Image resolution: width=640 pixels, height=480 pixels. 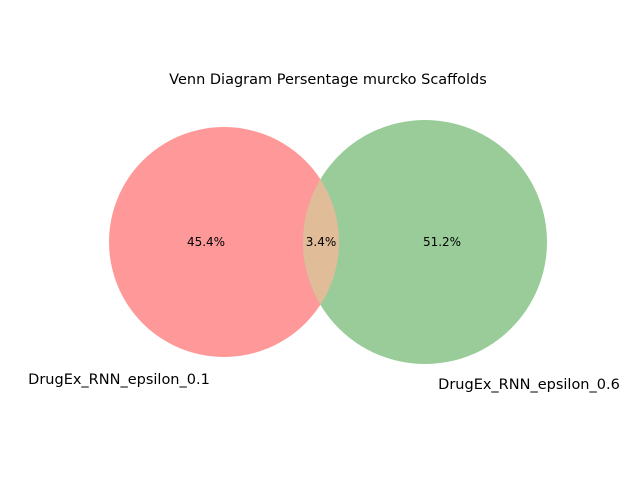 What do you see at coordinates (442, 242) in the screenshot?
I see `region-label-only-b: 51.2%` at bounding box center [442, 242].